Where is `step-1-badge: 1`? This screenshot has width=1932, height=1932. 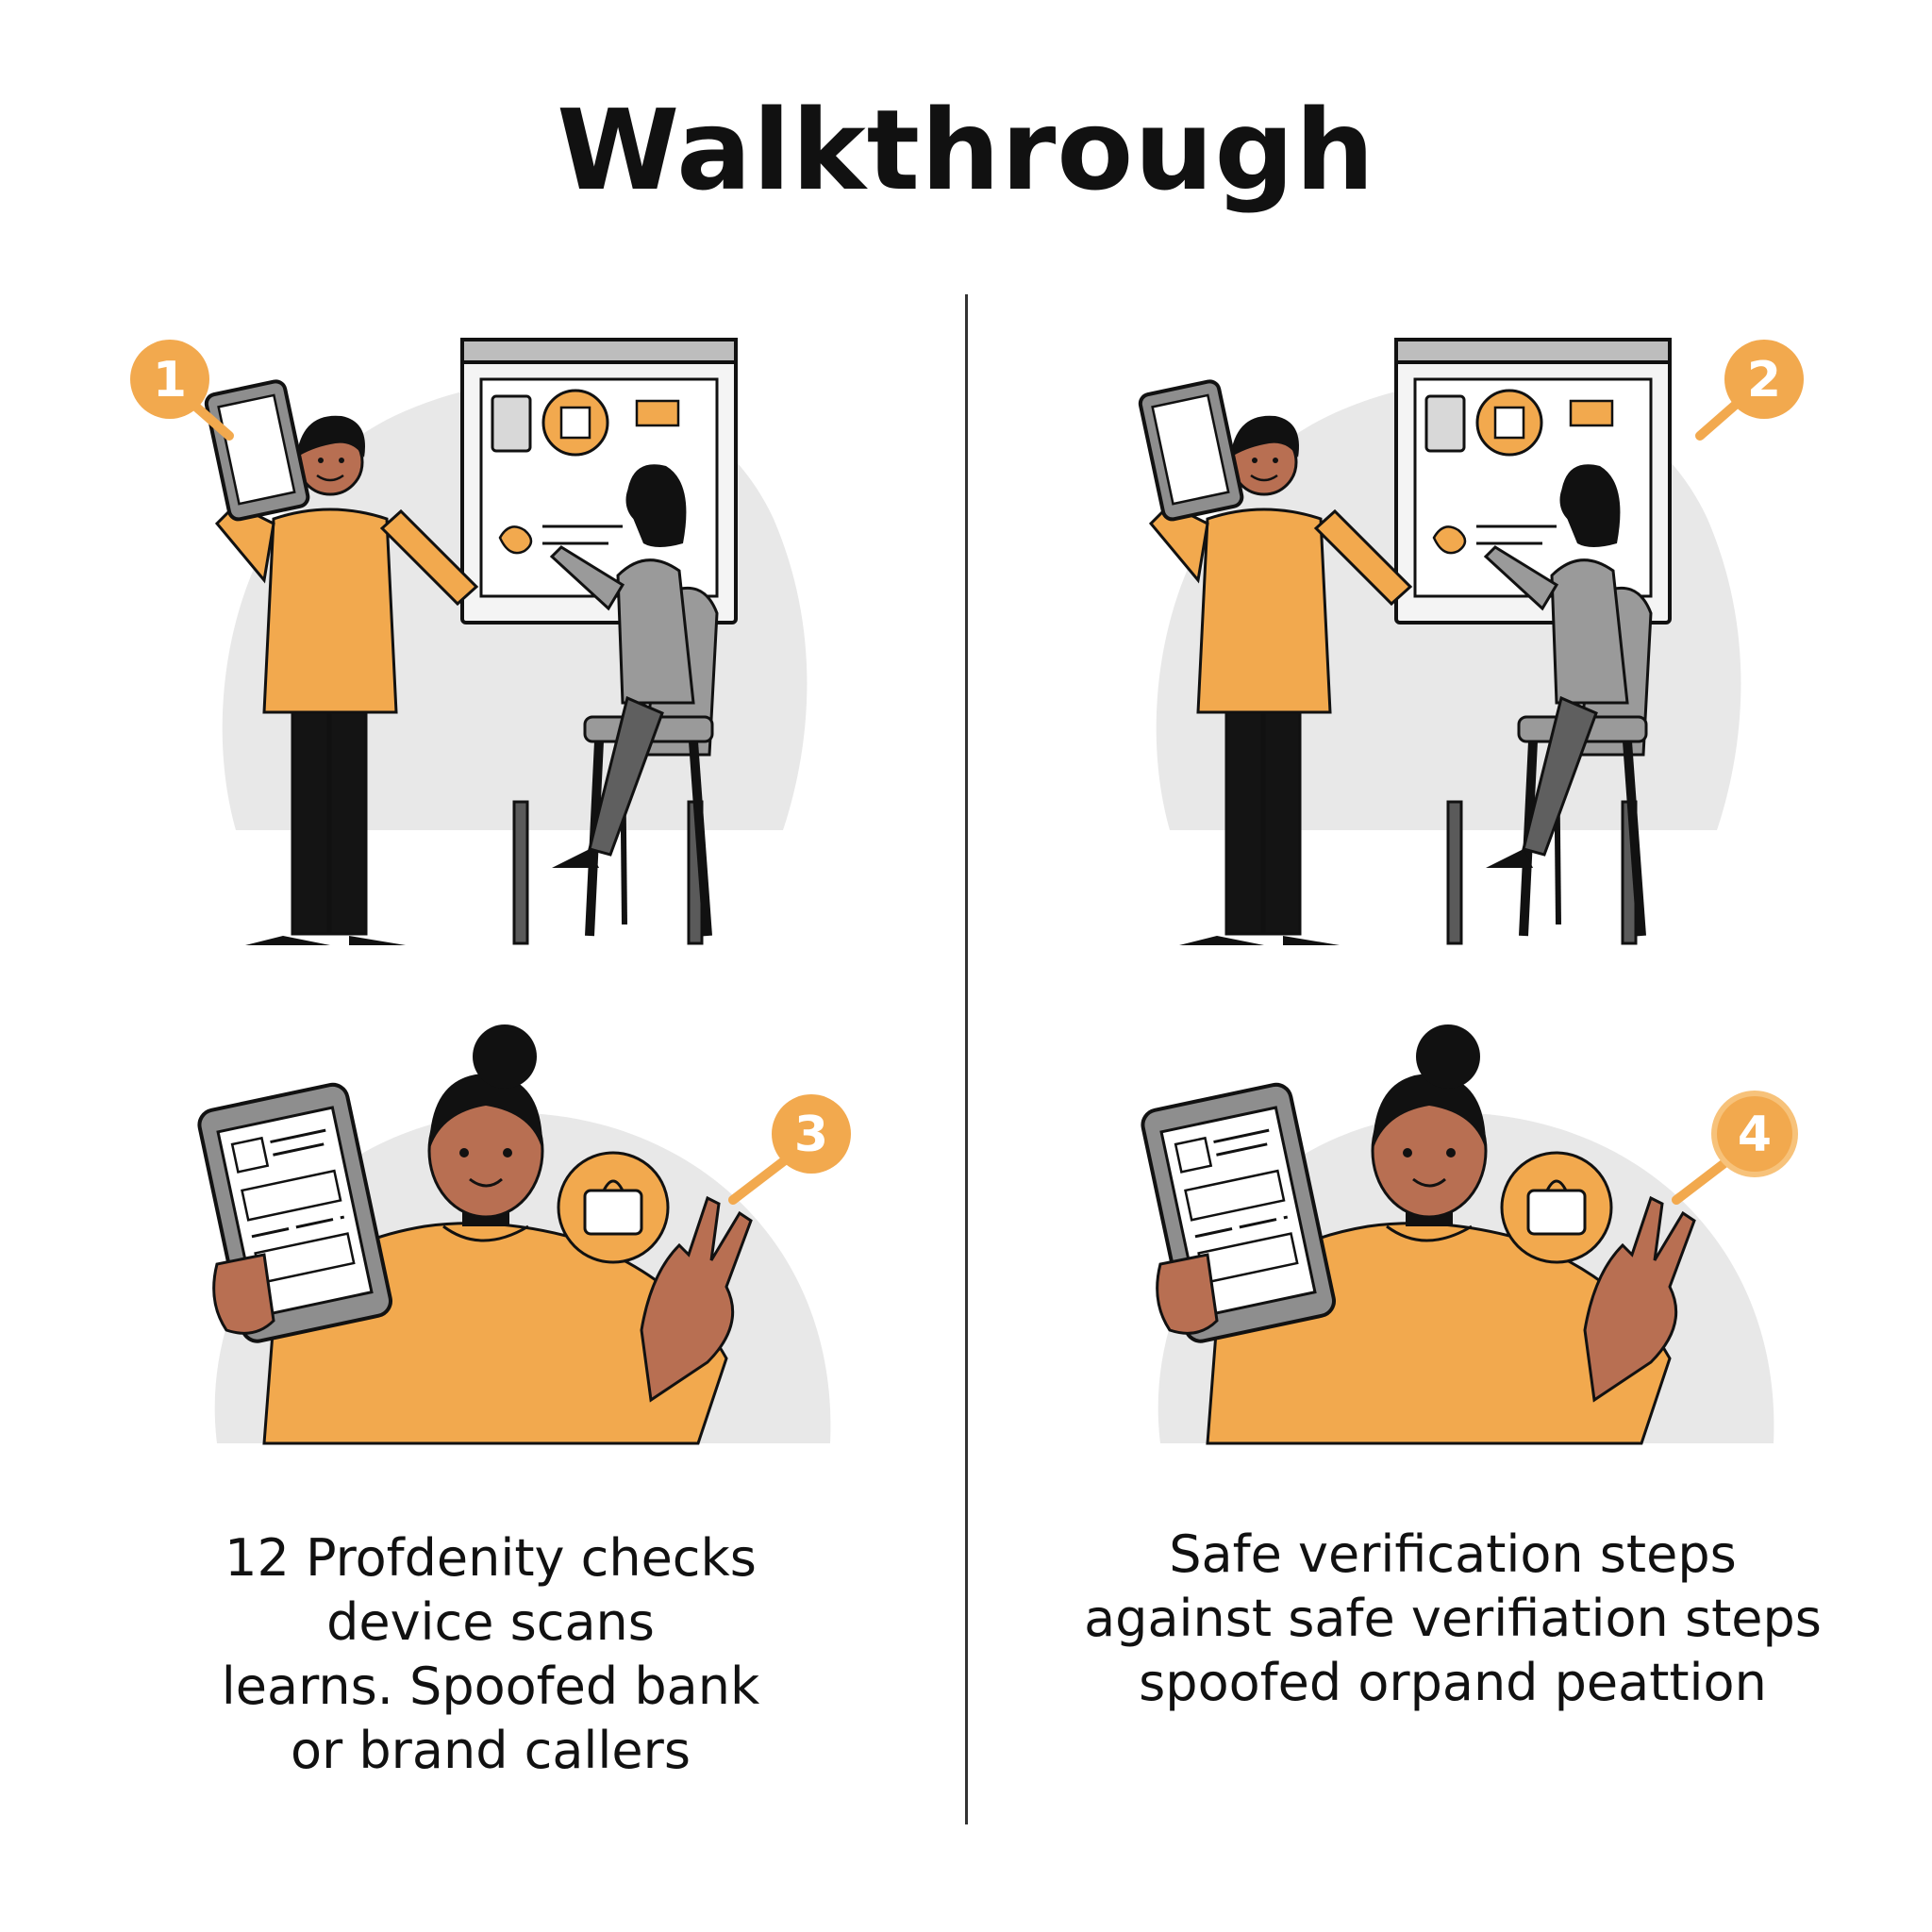 step-1-badge: 1 is located at coordinates (182, 391).